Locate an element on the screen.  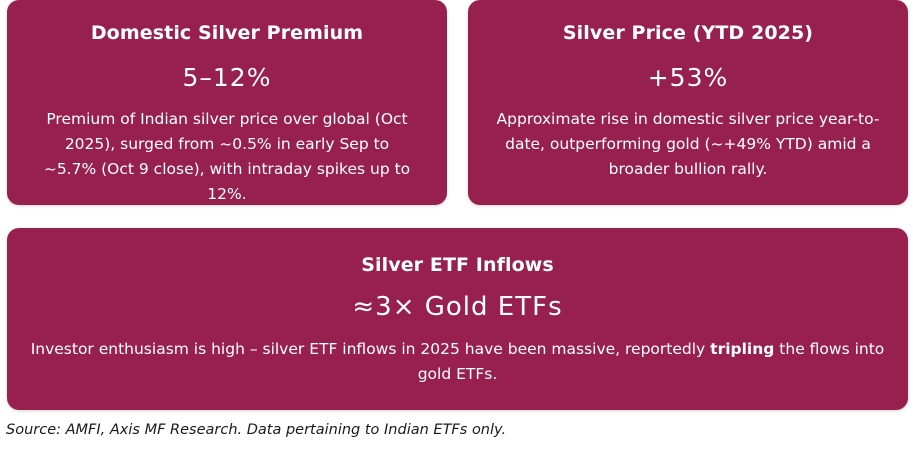
card-value: ≈3× Gold ETFs is located at coordinates (457, 307).